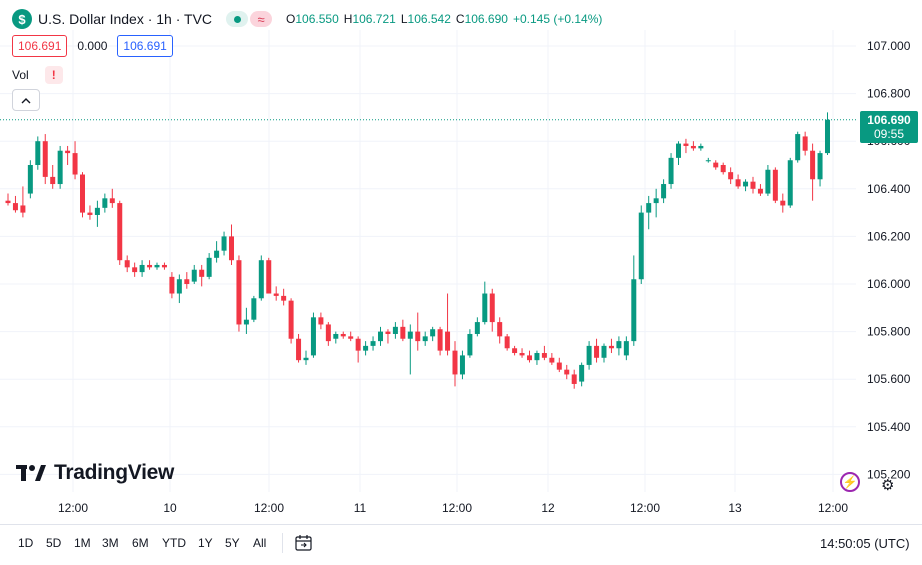  Describe the element at coordinates (260, 543) in the screenshot. I see `range-all: All` at that location.